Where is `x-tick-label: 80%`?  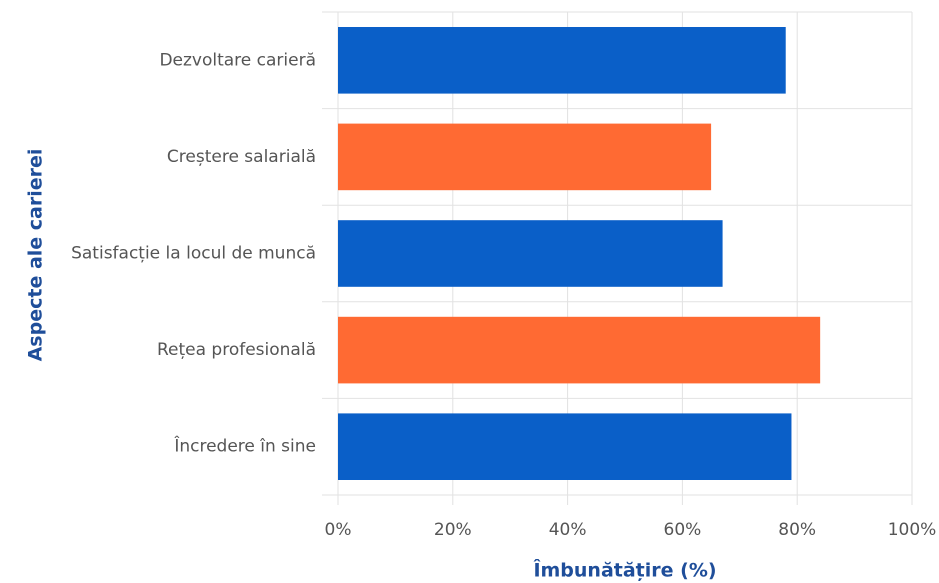 x-tick-label: 80% is located at coordinates (797, 530).